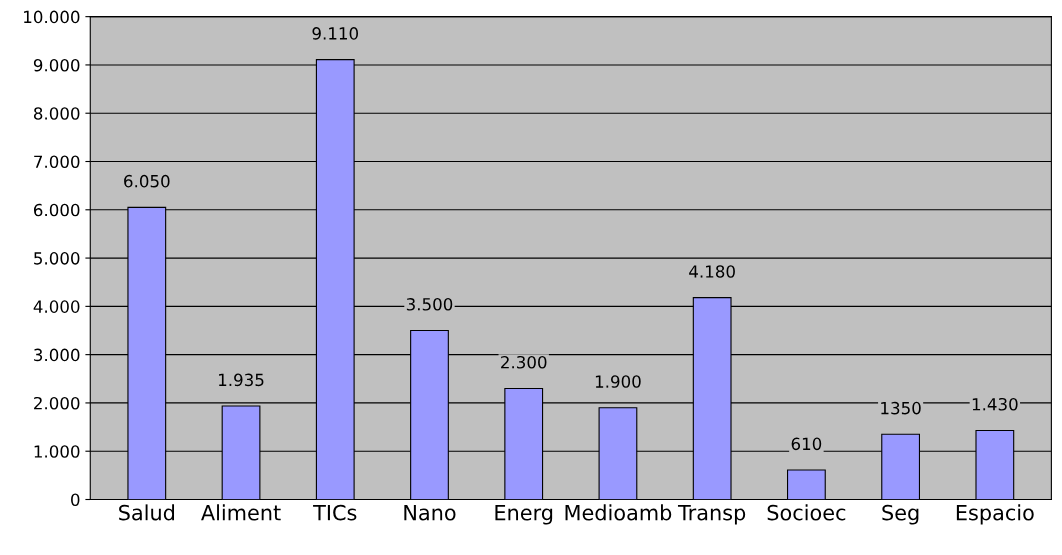 The height and width of the screenshot is (555, 1062). Describe the element at coordinates (618, 512) in the screenshot. I see `x-tick-label: Medioamb` at that location.